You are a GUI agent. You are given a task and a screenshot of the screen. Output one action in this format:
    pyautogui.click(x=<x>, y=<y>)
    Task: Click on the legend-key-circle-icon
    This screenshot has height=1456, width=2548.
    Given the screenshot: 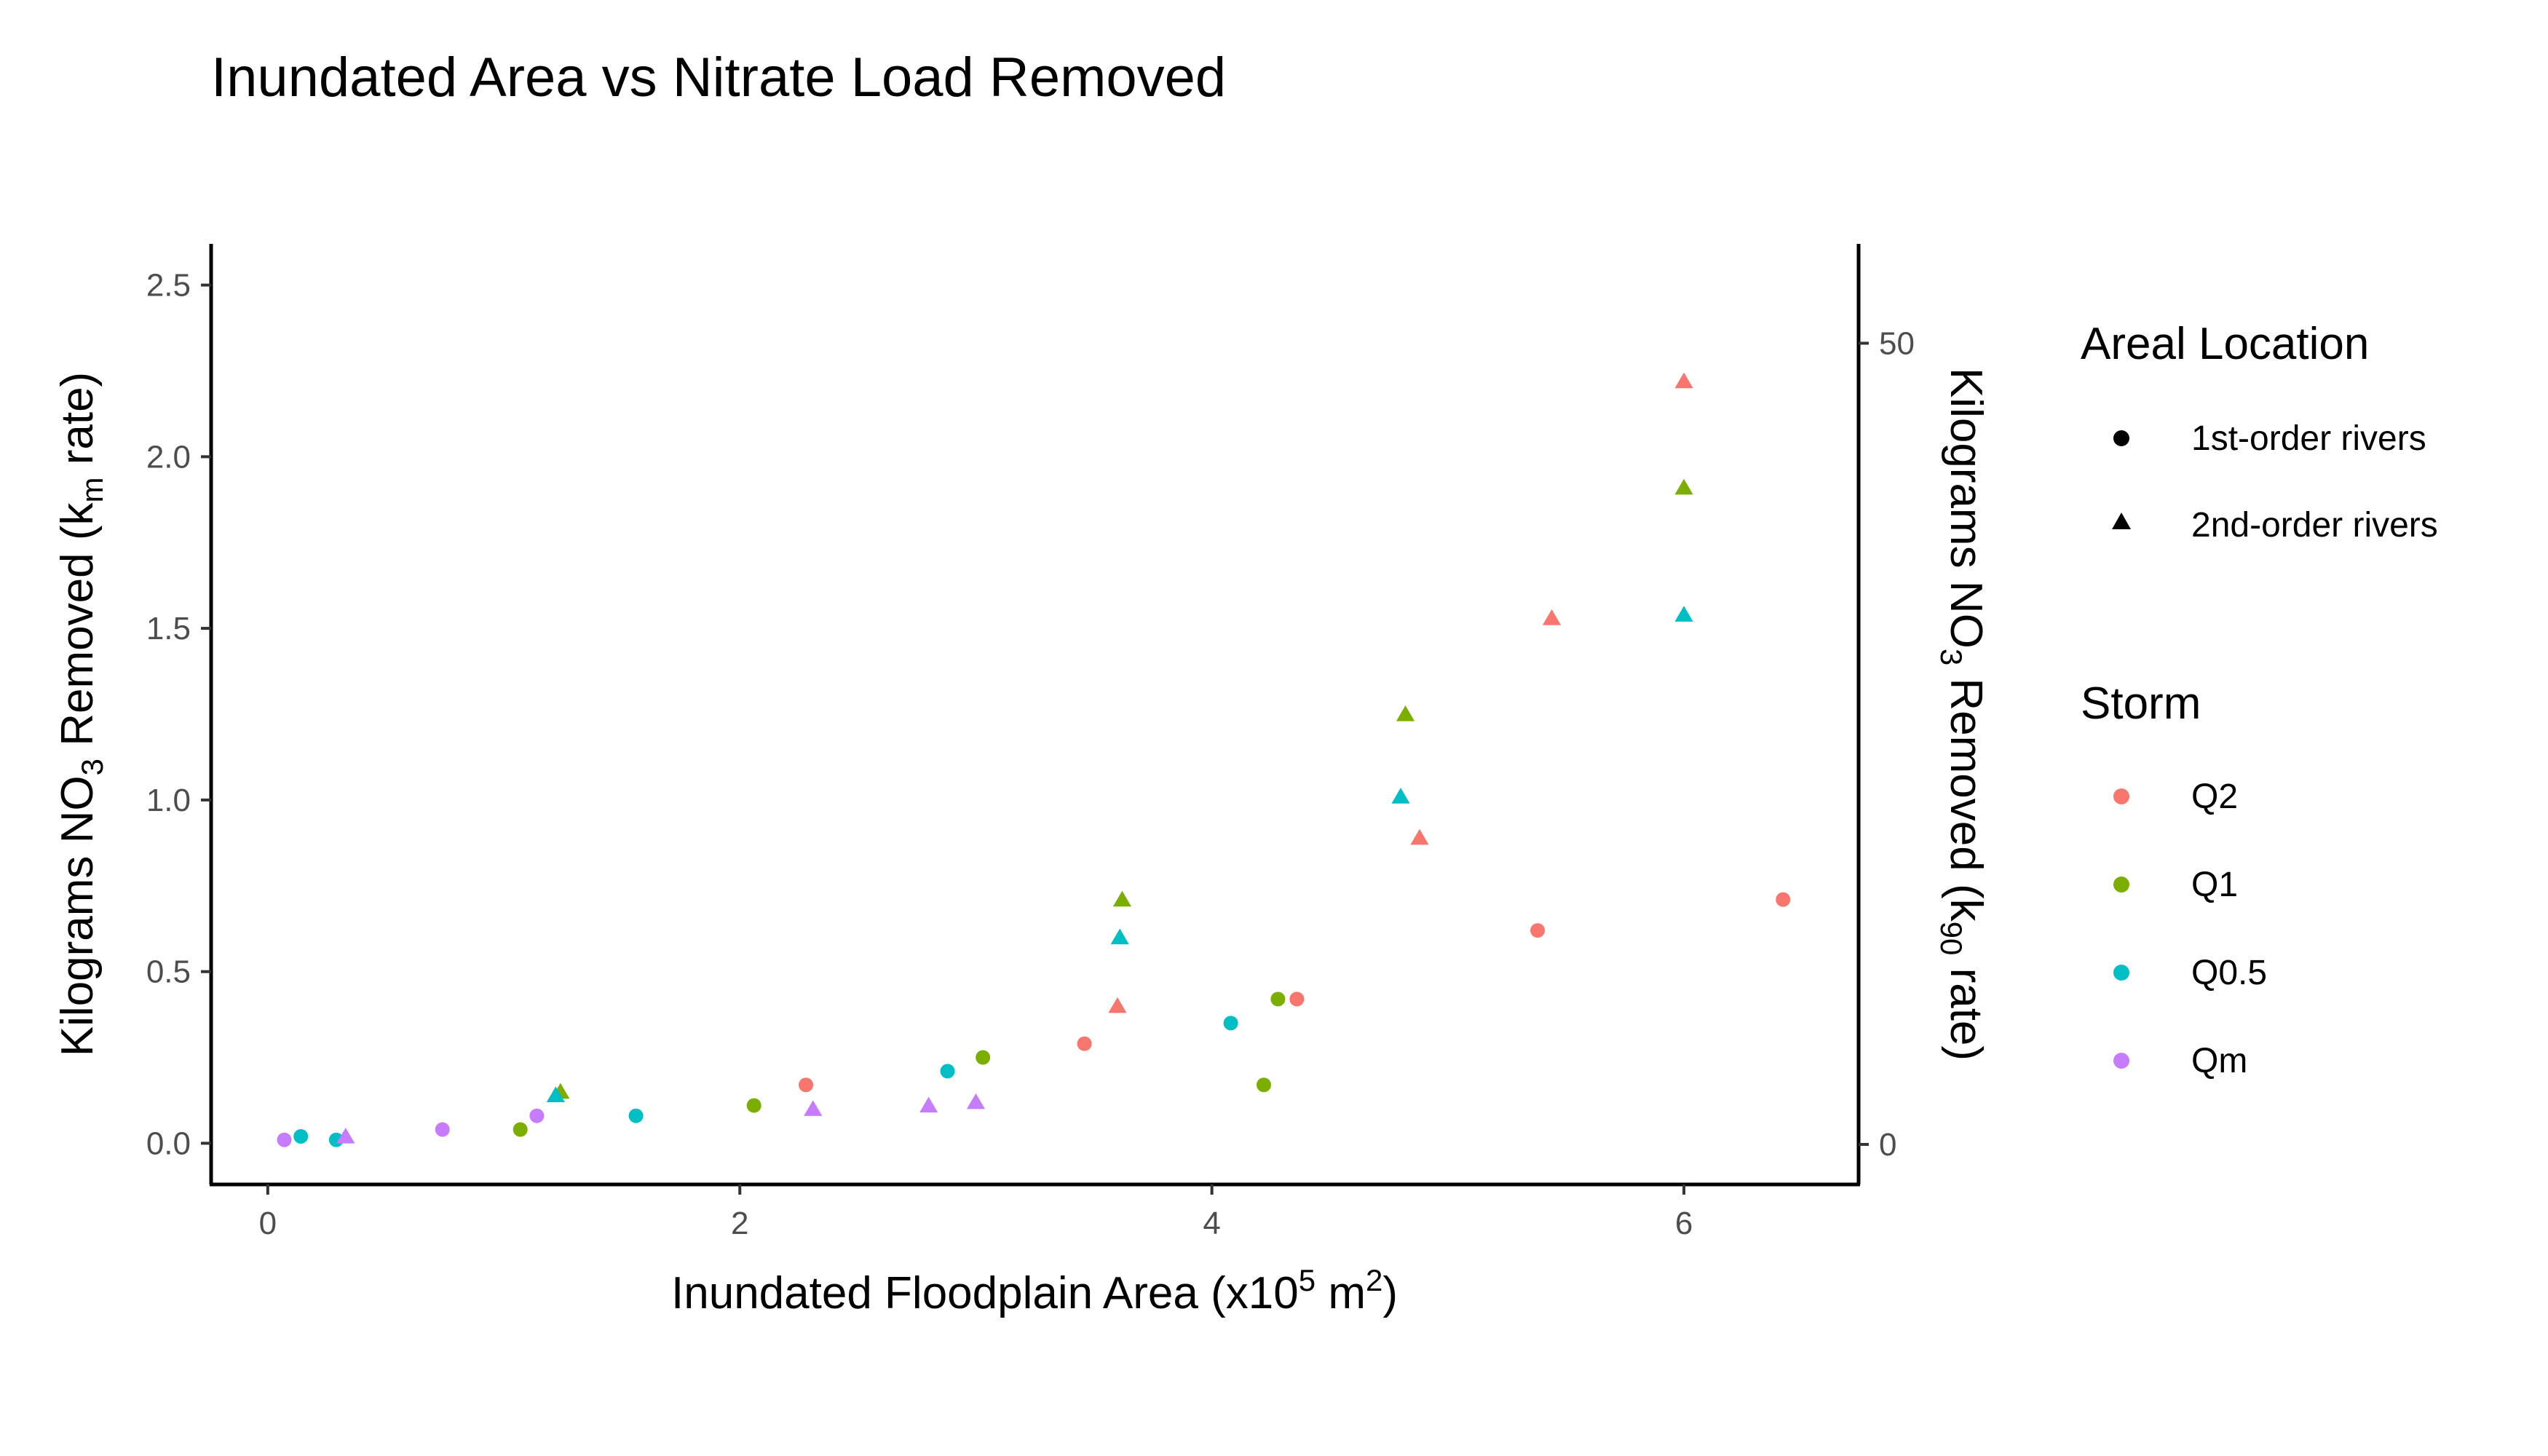 What is the action you would take?
    pyautogui.click(x=2121, y=438)
    